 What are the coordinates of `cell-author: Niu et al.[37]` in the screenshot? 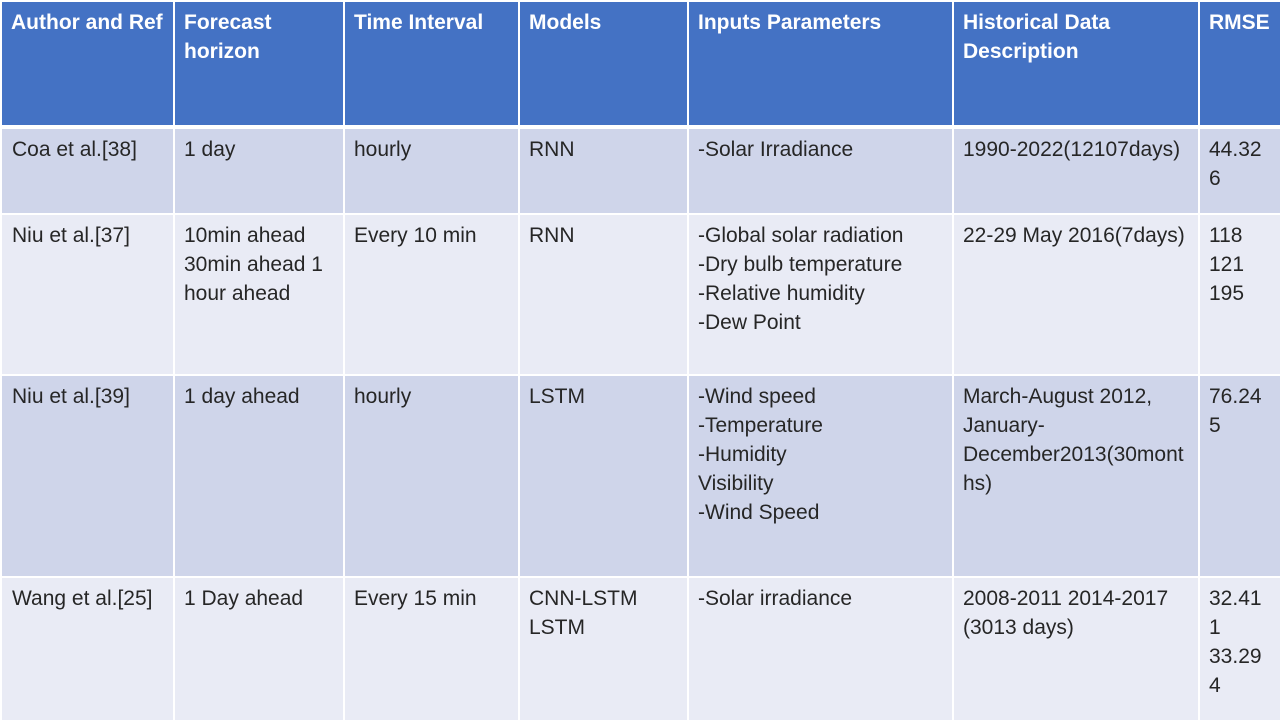 It's located at (87, 294).